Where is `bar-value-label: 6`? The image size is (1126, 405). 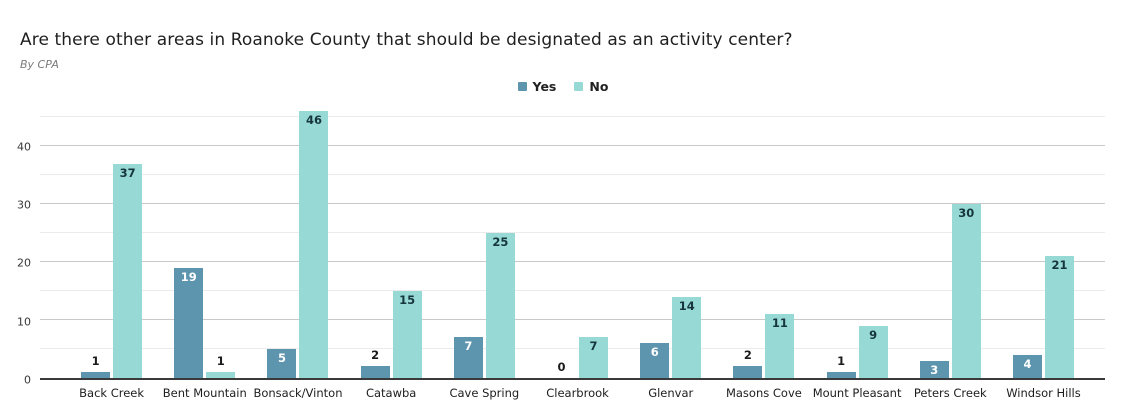
bar-value-label: 6 is located at coordinates (654, 352).